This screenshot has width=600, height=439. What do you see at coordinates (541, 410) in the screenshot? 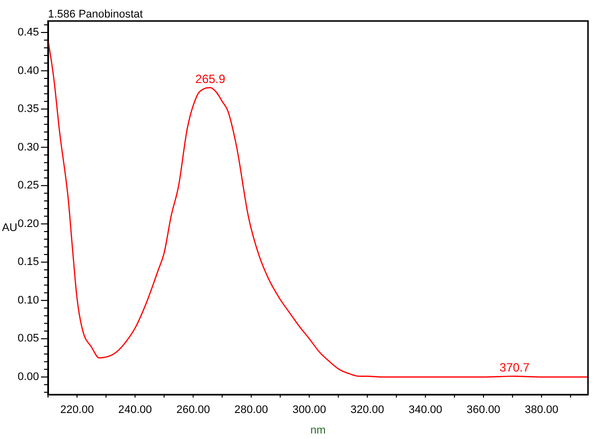
I see `x-tick-label: 380.00` at bounding box center [541, 410].